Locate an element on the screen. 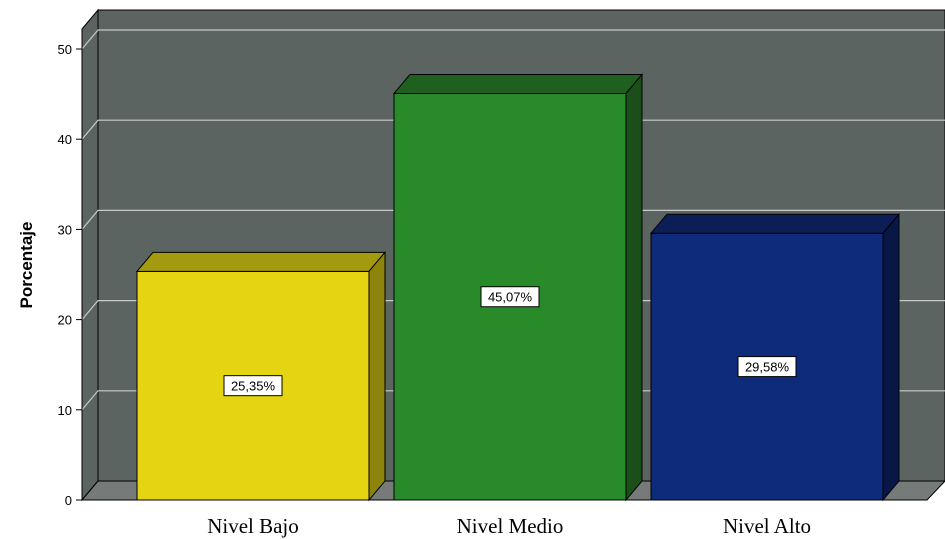 Image resolution: width=945 pixels, height=539 pixels. data-label: 29,58% is located at coordinates (767, 367).